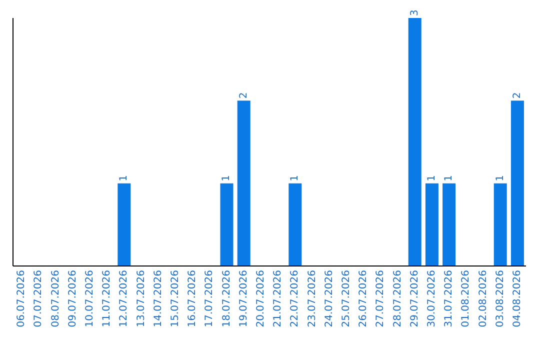  What do you see at coordinates (329, 299) in the screenshot?
I see `x-tick-label: 24.07.2026` at bounding box center [329, 299].